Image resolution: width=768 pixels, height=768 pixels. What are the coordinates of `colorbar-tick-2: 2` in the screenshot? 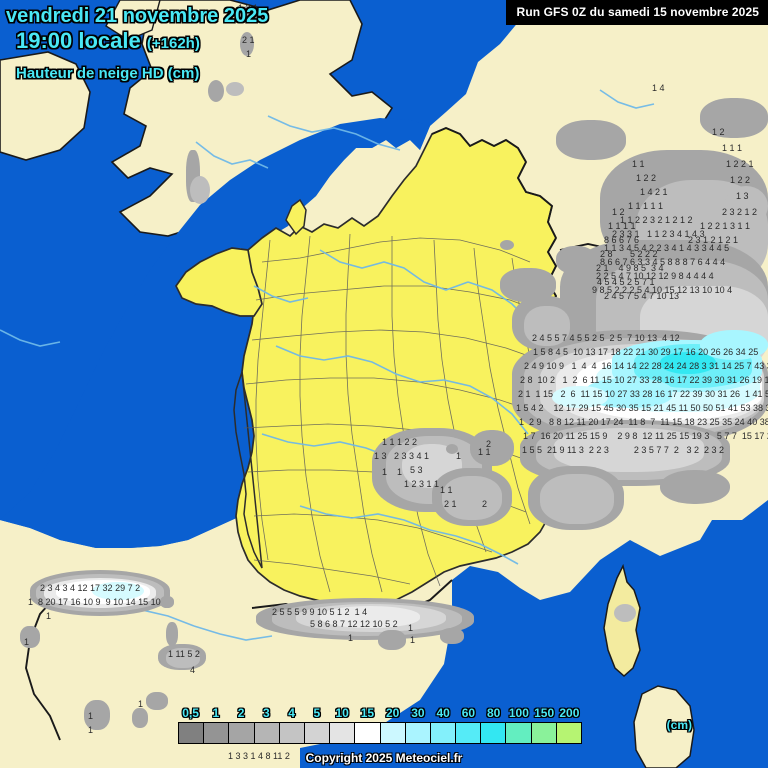 It's located at (241, 713).